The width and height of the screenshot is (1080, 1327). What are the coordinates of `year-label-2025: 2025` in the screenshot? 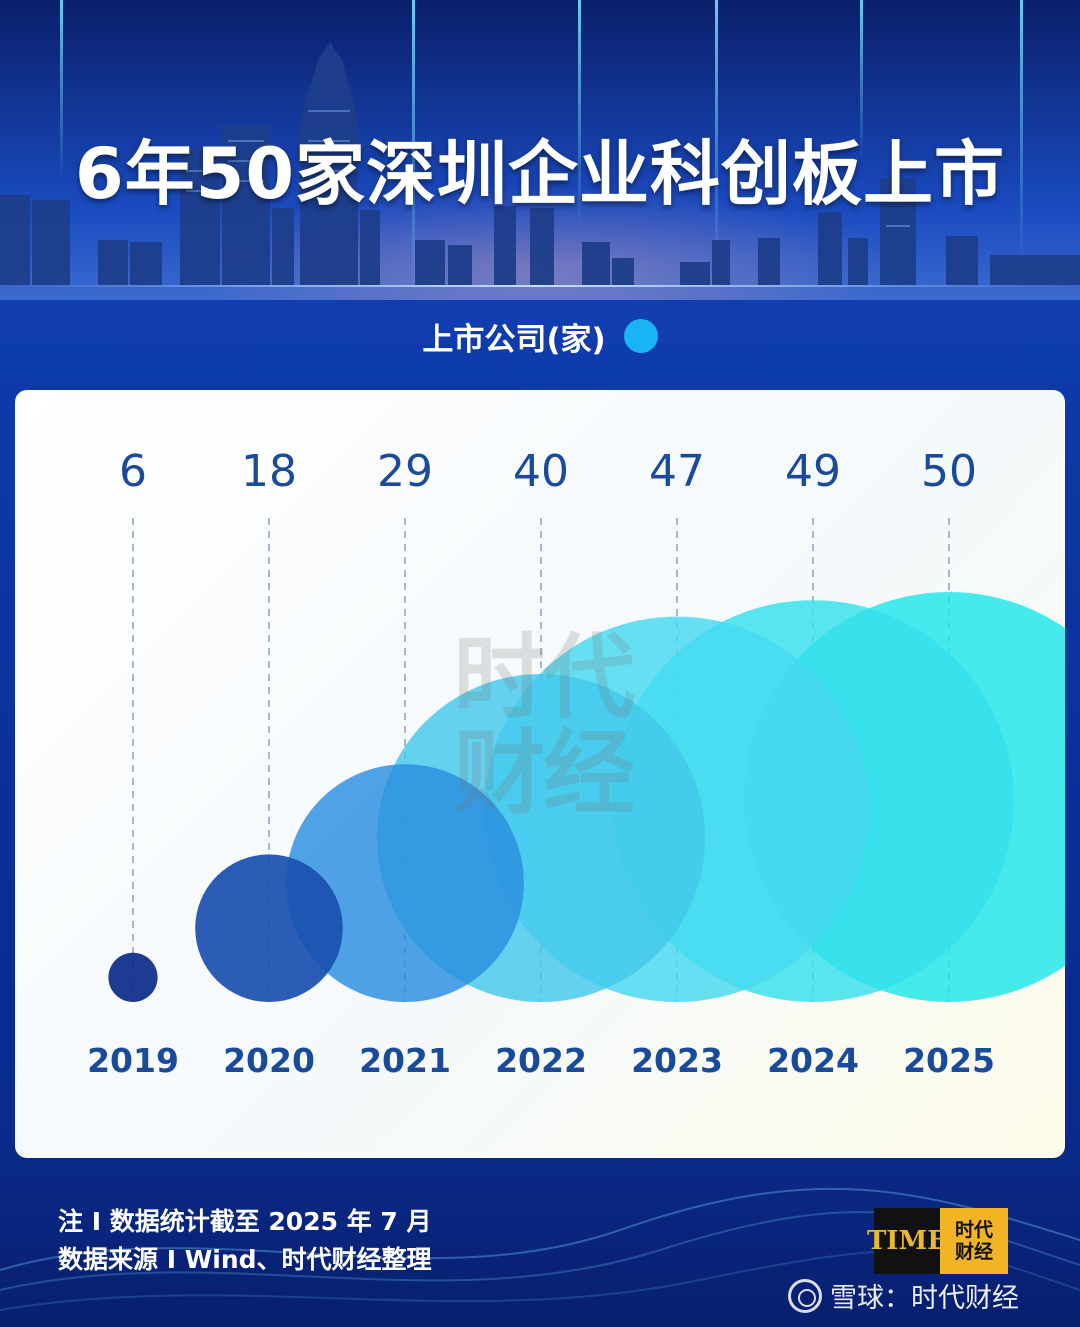 It's located at (949, 1060).